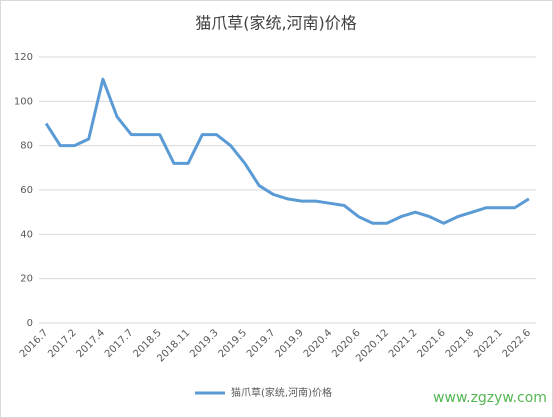 This screenshot has width=553, height=418. Describe the element at coordinates (490, 398) in the screenshot. I see `watermark: www.zgzyw.com` at that location.